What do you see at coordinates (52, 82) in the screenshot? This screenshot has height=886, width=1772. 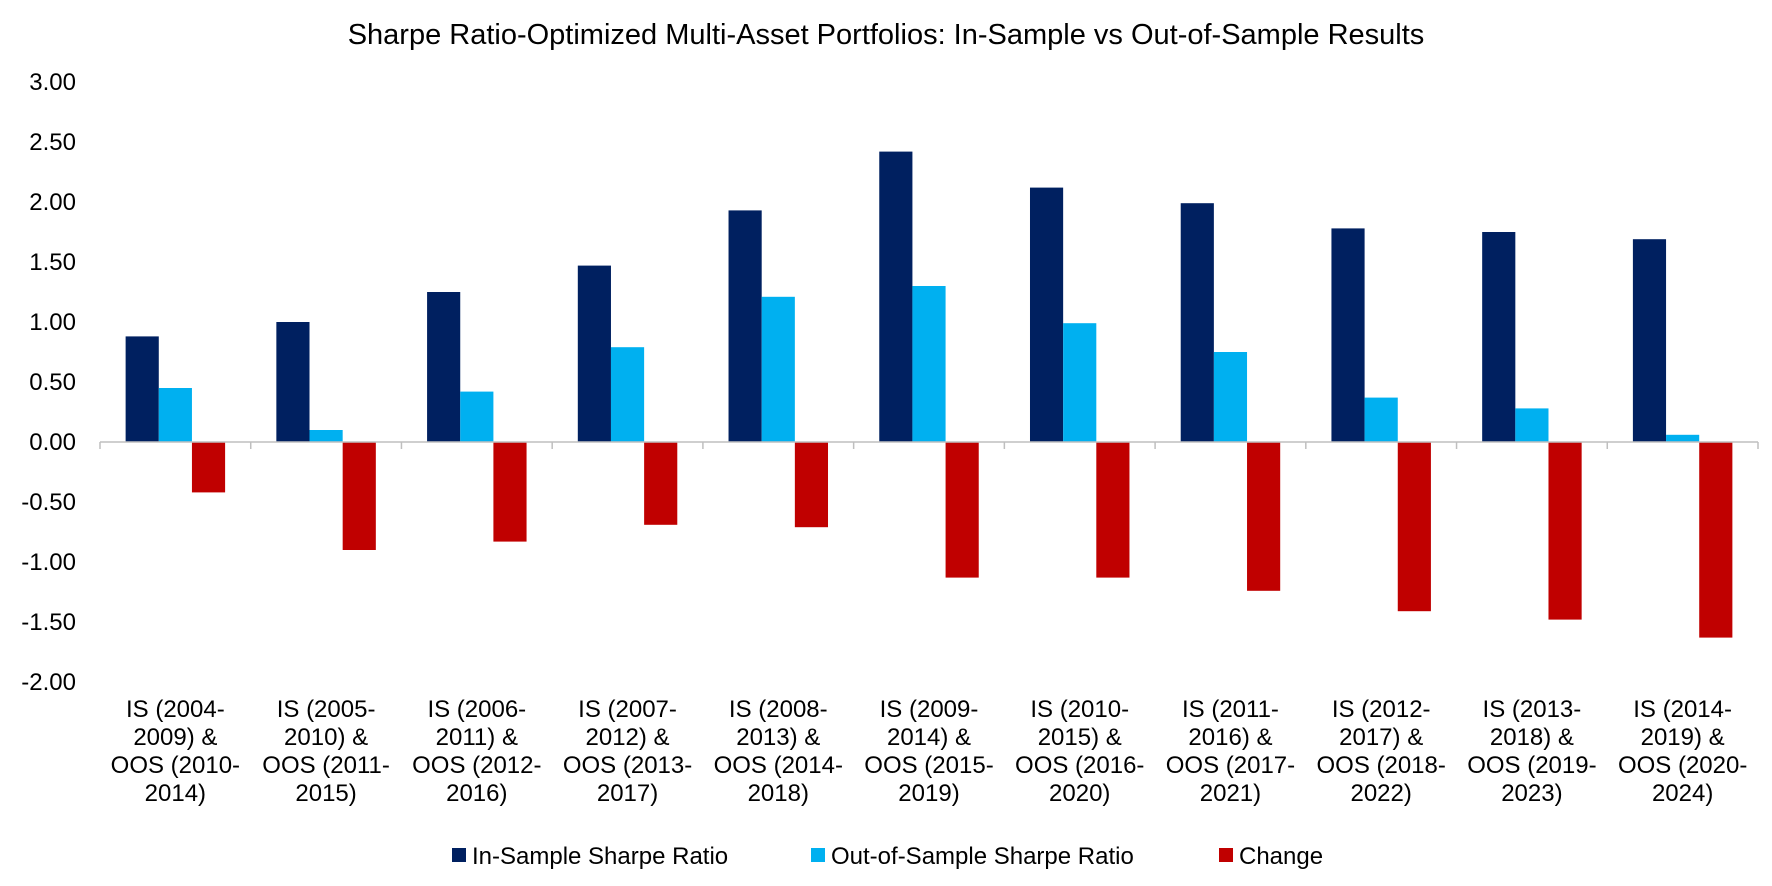 I see `y-tick-label: 3.00` at bounding box center [52, 82].